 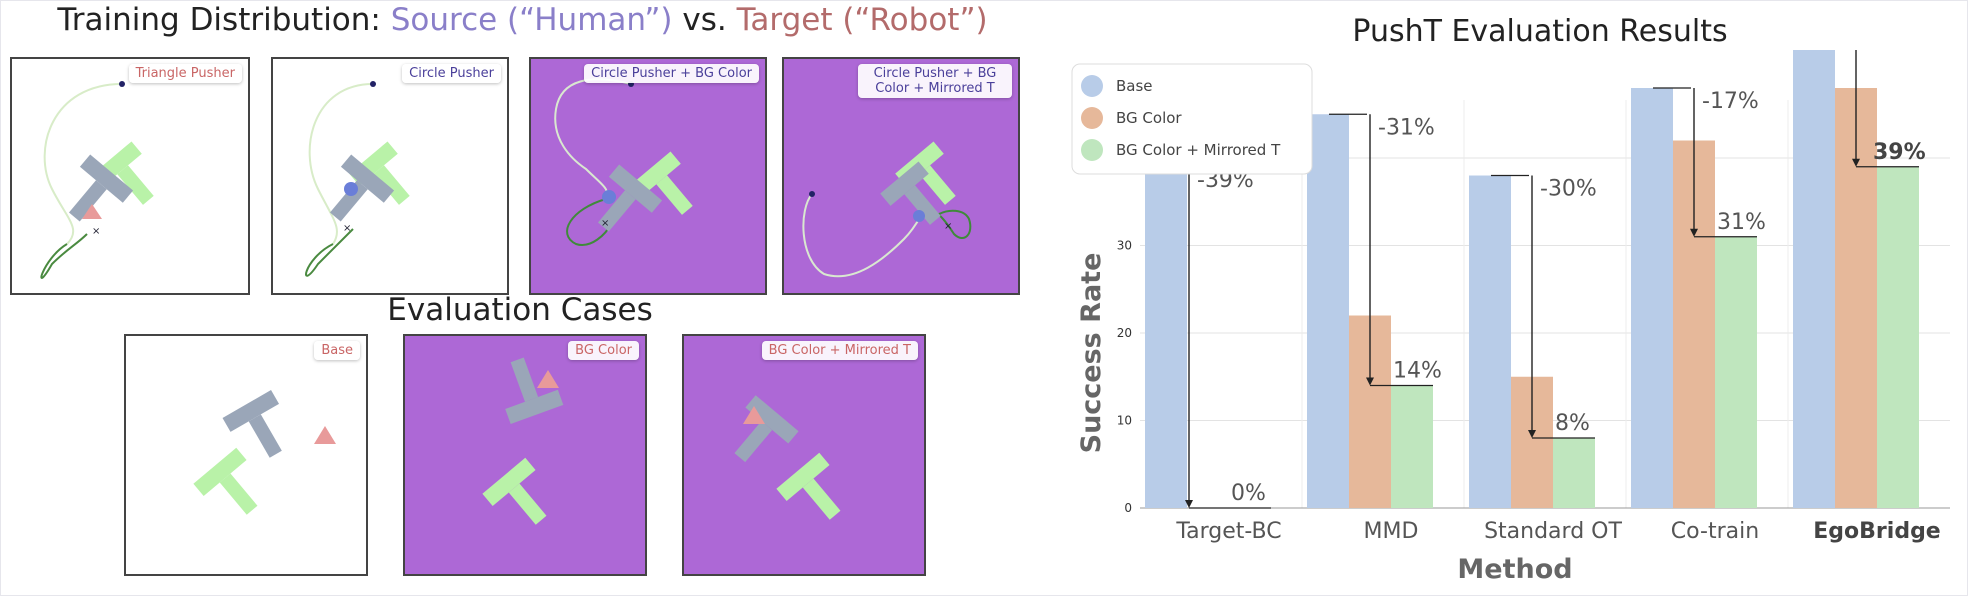 I want to click on eval-panel-bg-color: BG Color, so click(x=525, y=455).